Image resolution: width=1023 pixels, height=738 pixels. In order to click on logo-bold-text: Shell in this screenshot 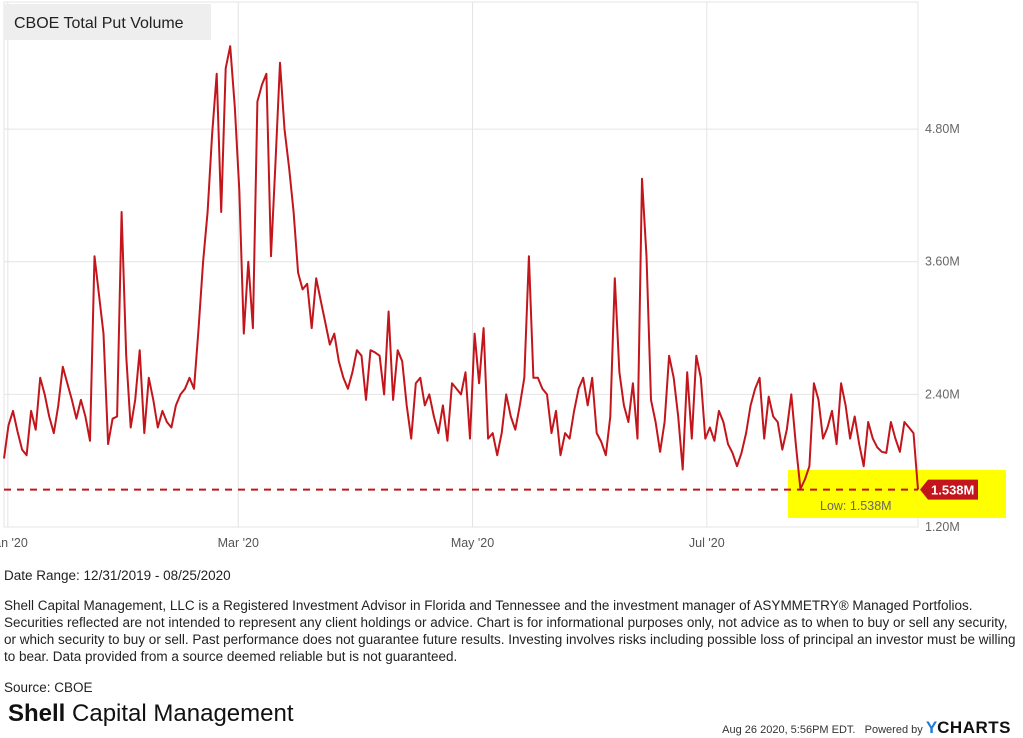, I will do `click(37, 713)`.